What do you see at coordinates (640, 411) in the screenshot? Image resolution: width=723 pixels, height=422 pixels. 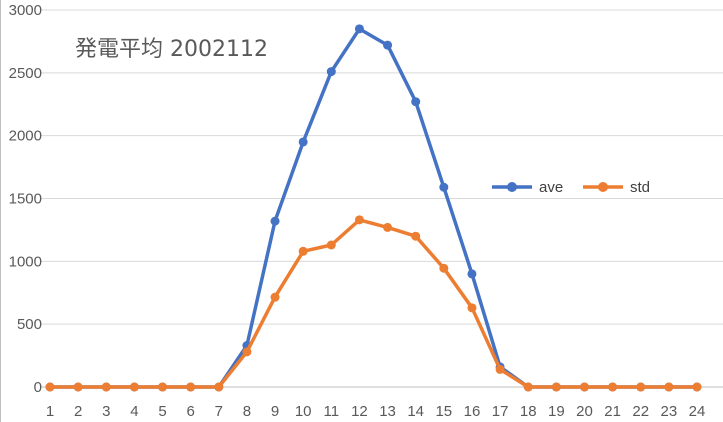 I see `x-tick-label: 22` at bounding box center [640, 411].